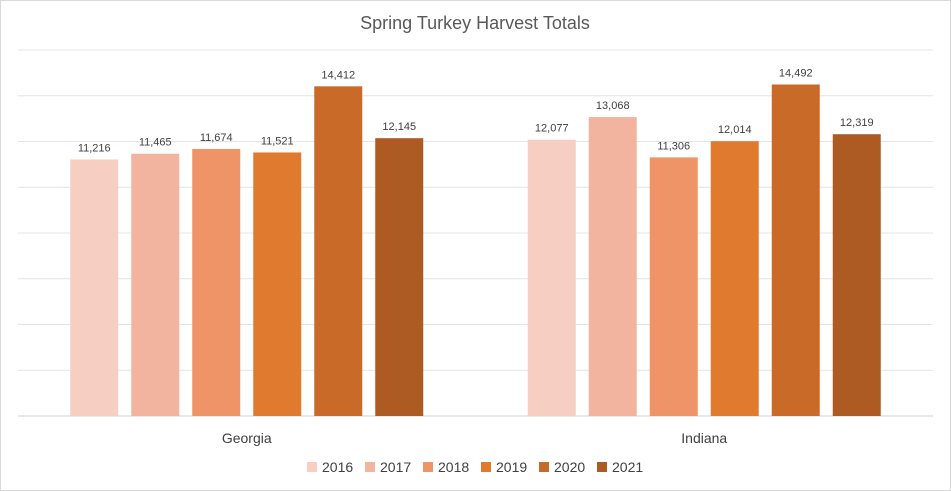  What do you see at coordinates (94, 287) in the screenshot?
I see `bar-georgia-2016` at bounding box center [94, 287].